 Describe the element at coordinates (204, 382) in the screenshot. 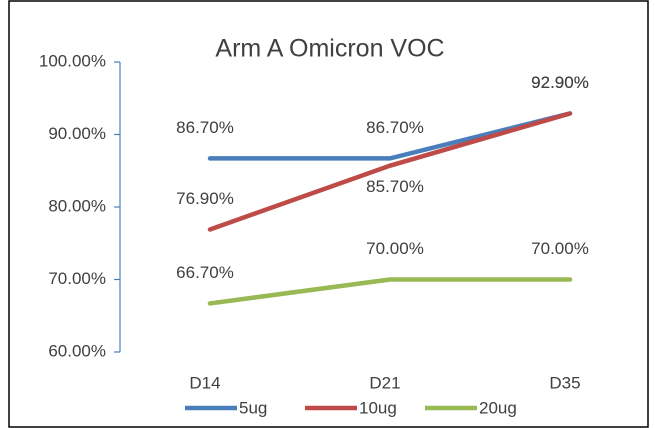

I see `x-tick-label: D14` at that location.